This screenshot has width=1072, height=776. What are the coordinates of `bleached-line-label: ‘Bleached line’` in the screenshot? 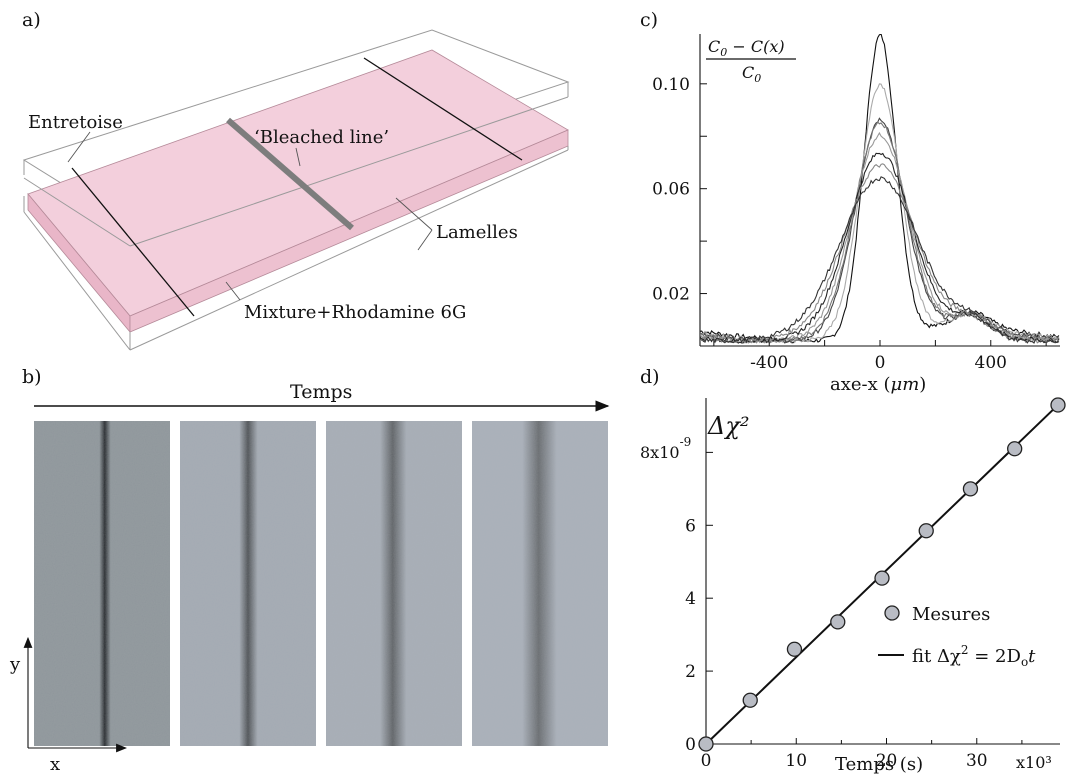 It's located at (321, 137).